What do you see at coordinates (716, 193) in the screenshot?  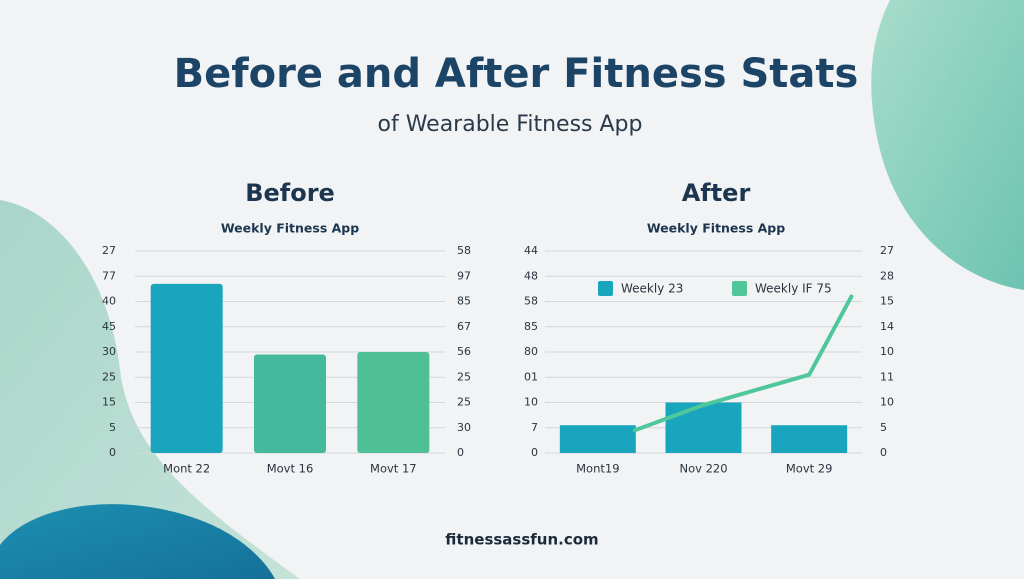 I see `chart-title: After` at bounding box center [716, 193].